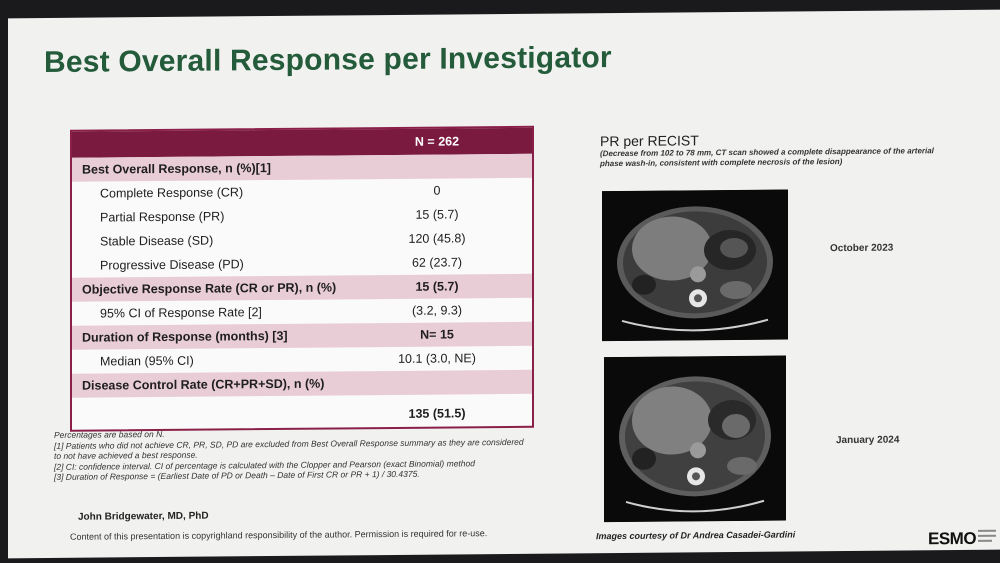  What do you see at coordinates (328, 60) in the screenshot?
I see `slide-title: Best Overall Response per Investigator` at bounding box center [328, 60].